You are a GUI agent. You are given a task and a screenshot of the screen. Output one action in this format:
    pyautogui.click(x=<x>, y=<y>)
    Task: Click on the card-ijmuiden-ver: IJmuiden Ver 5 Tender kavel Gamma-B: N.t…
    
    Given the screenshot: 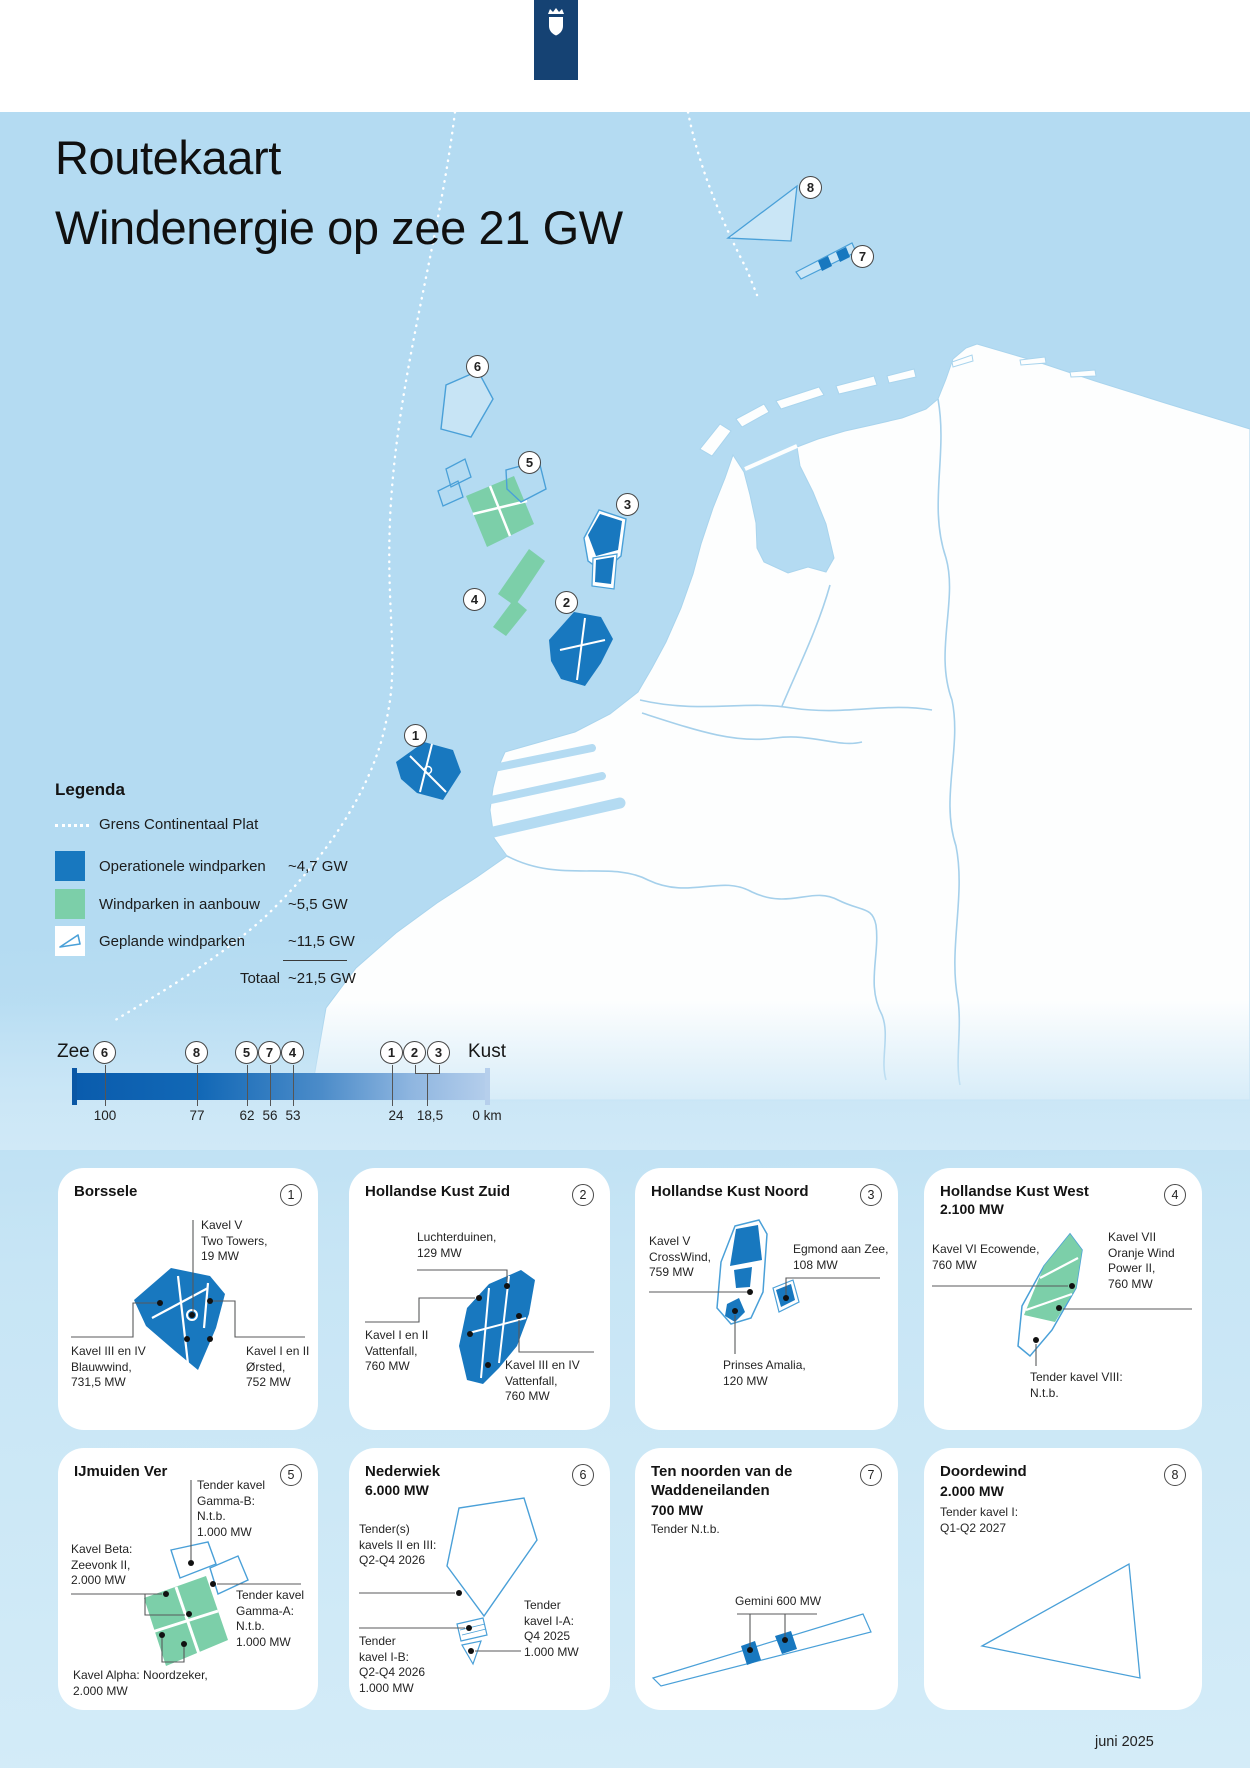 What is the action you would take?
    pyautogui.click(x=188, y=1579)
    